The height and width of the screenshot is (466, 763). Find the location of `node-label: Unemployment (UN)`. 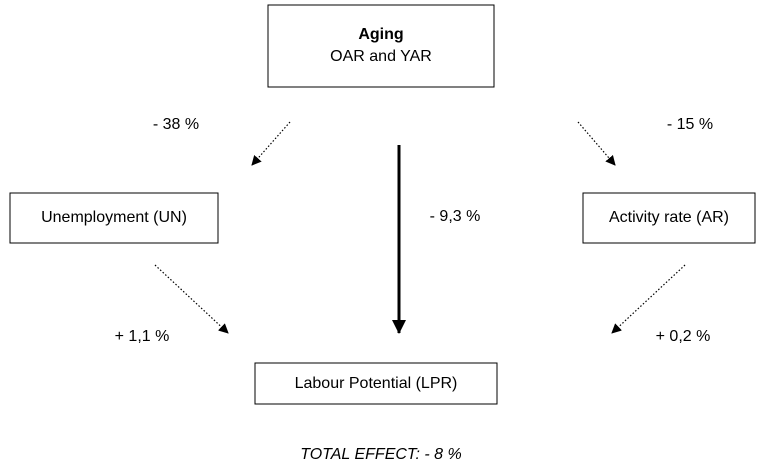

node-label: Unemployment (UN) is located at coordinates (114, 217).